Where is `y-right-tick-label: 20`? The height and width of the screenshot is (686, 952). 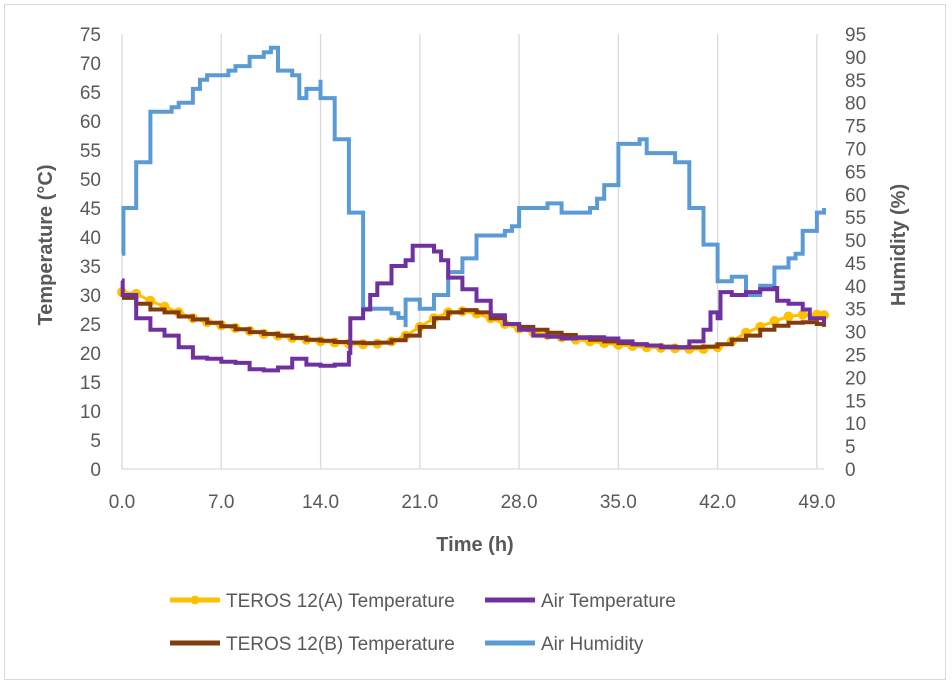 y-right-tick-label: 20 is located at coordinates (855, 378).